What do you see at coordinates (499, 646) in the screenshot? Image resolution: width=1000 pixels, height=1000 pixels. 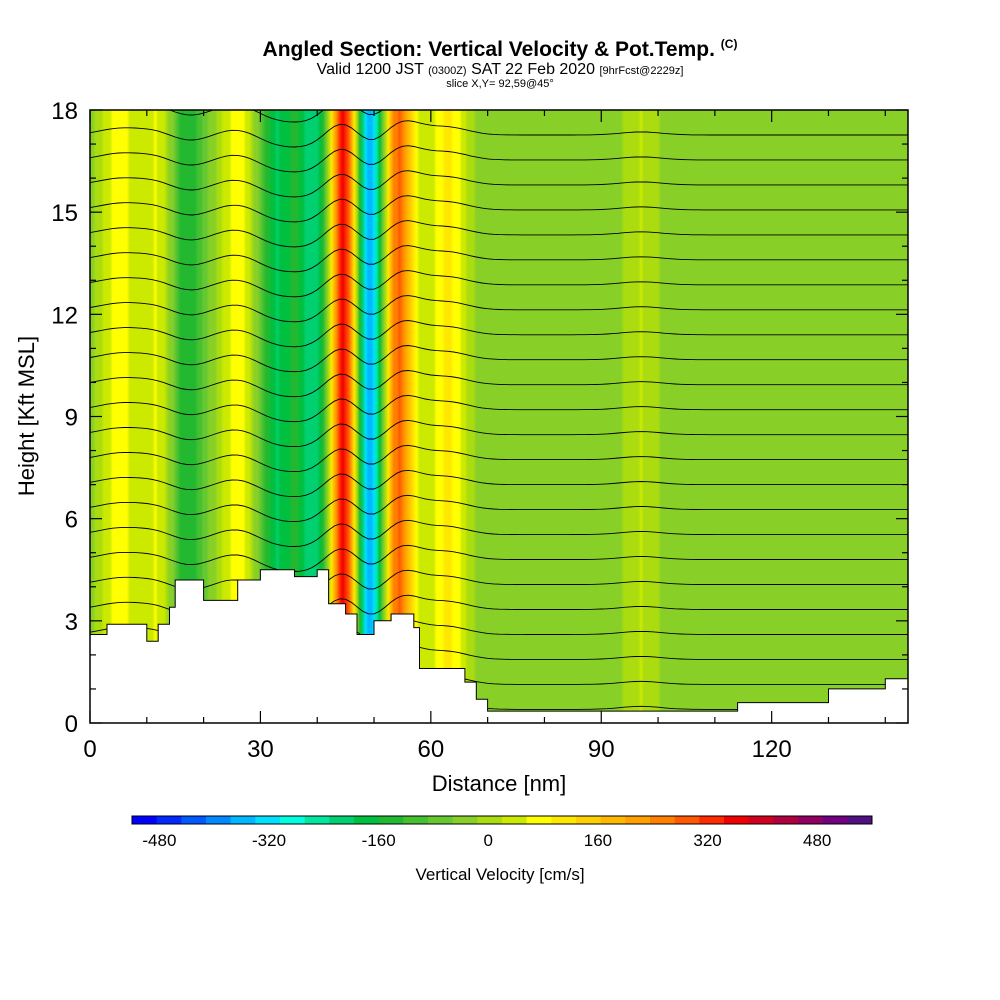 I see `terrain` at bounding box center [499, 646].